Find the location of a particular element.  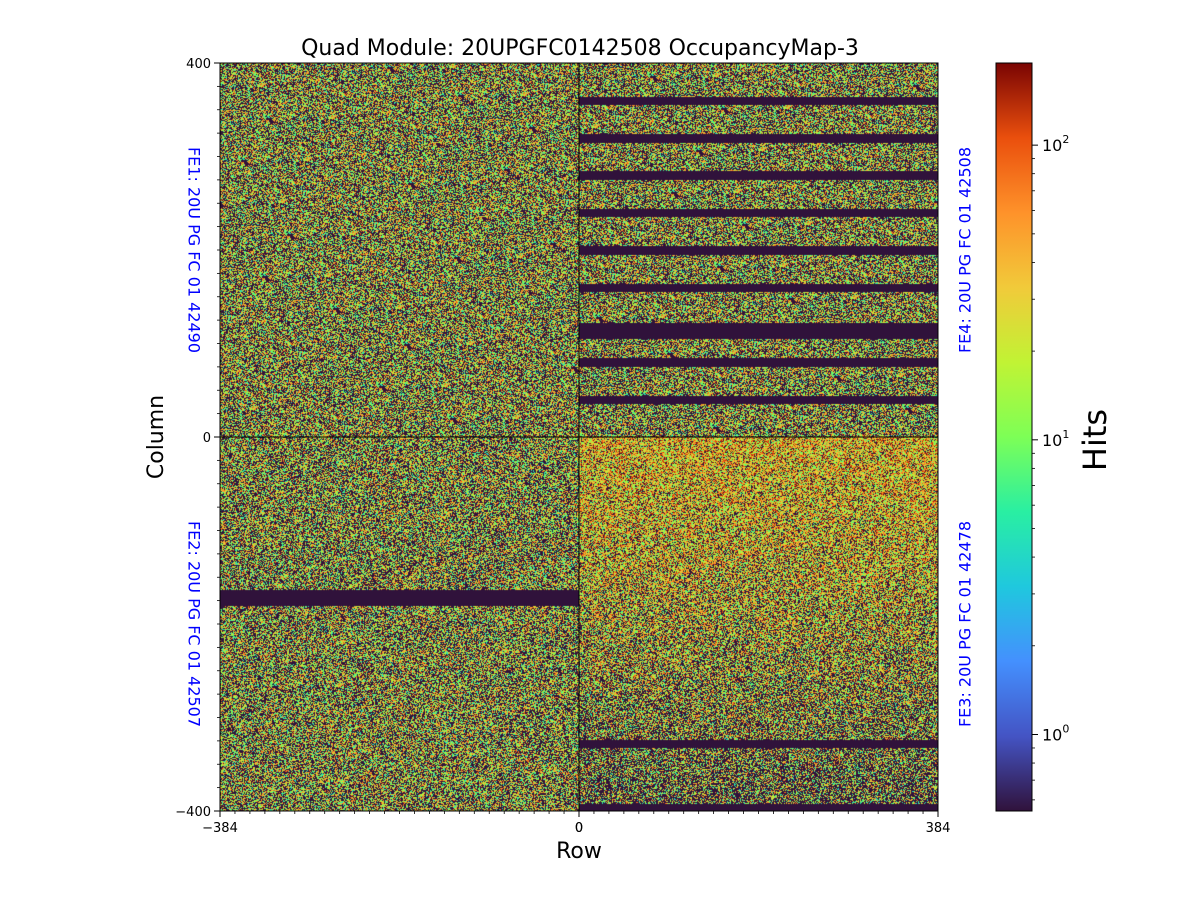

colorbar-ticks: 10⁰ 10¹ 10² is located at coordinates (1050, 467).